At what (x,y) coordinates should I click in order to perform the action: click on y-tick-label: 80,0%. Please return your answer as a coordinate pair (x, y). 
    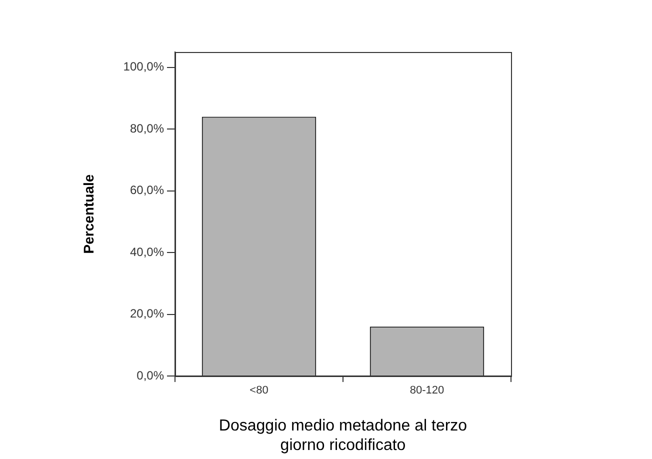
    Looking at the image, I should click on (147, 128).